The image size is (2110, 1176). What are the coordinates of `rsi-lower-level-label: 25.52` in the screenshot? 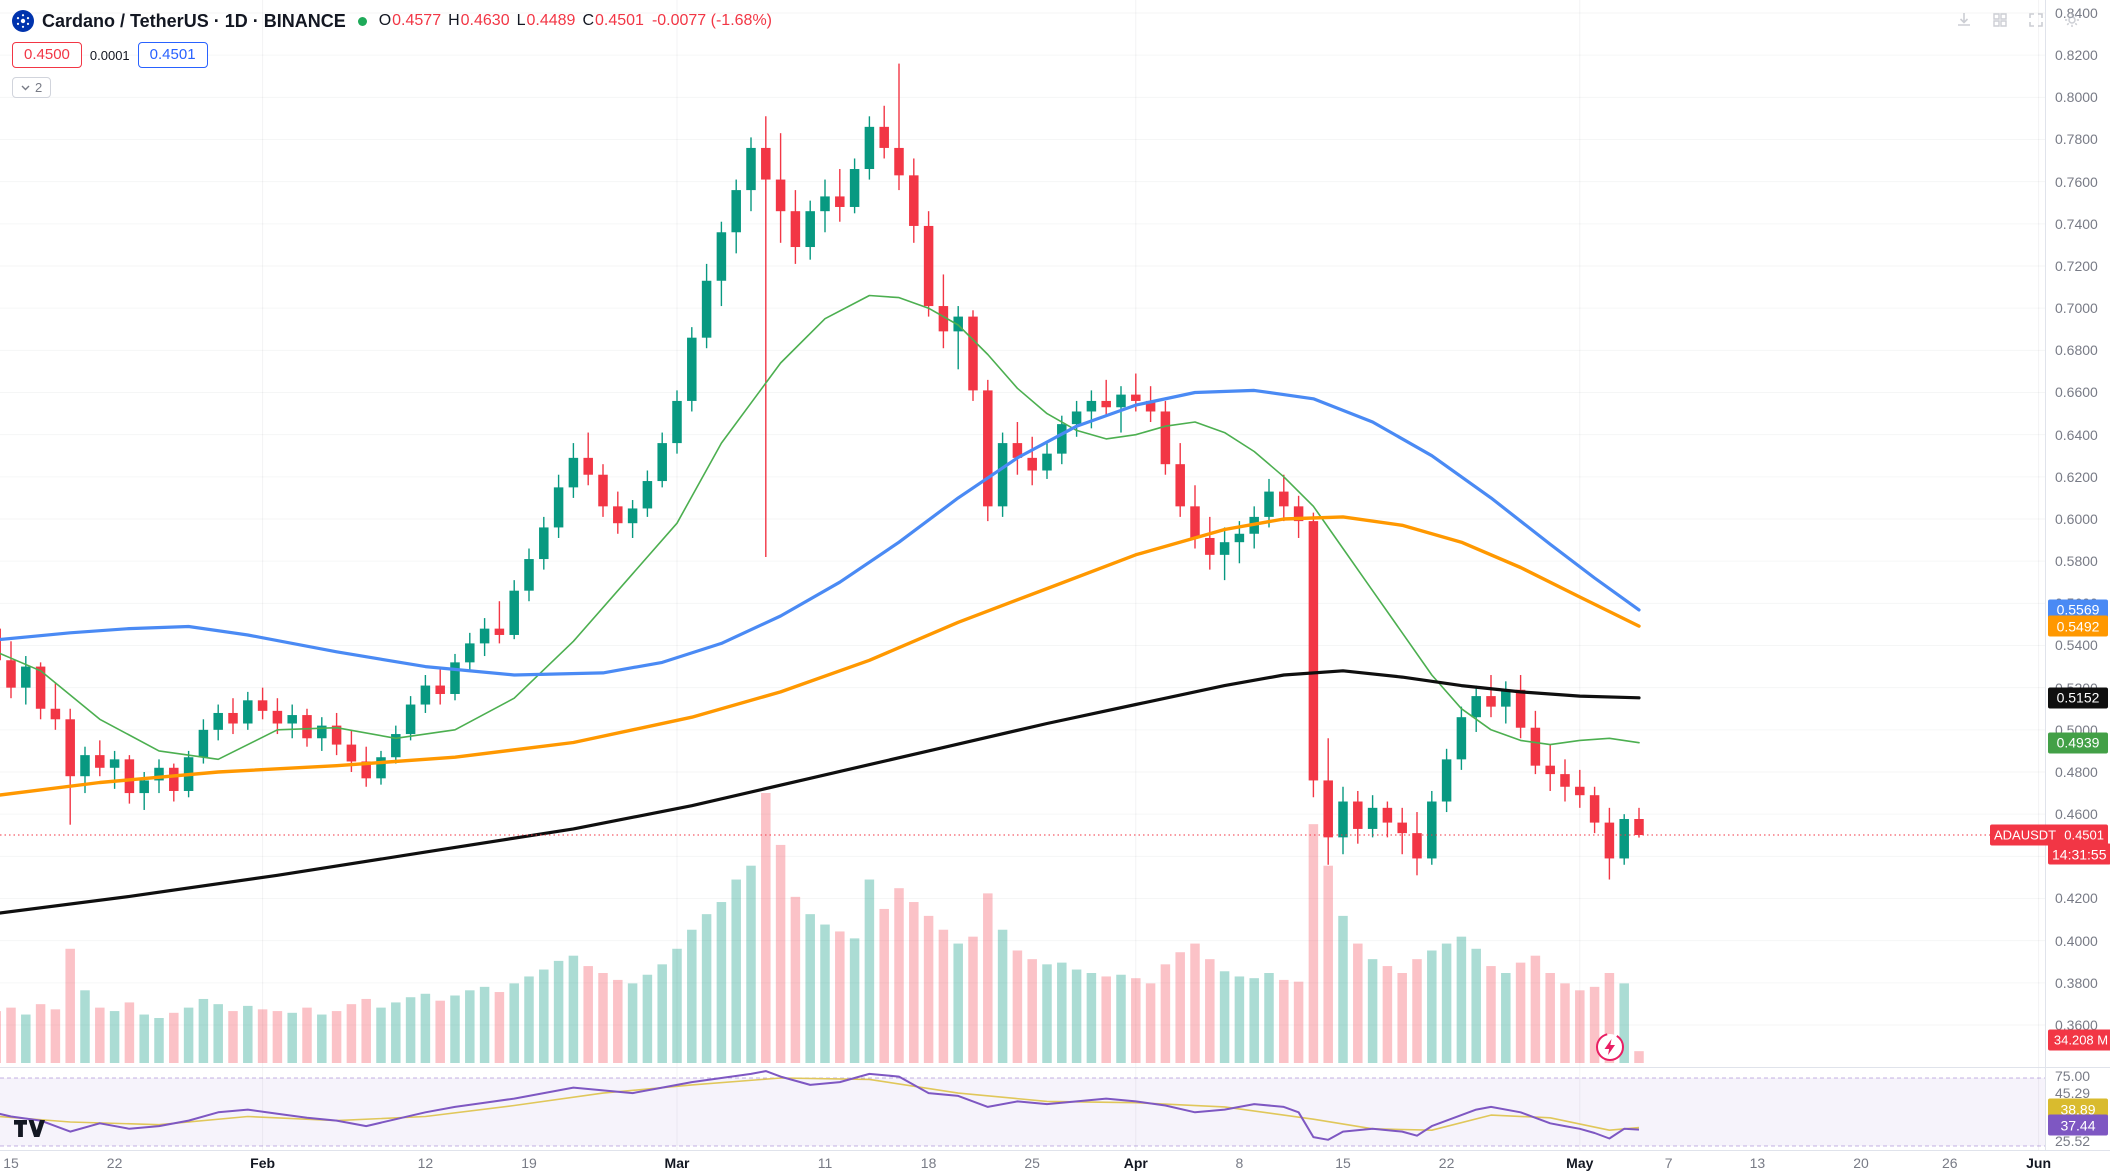 It's located at (2073, 1141).